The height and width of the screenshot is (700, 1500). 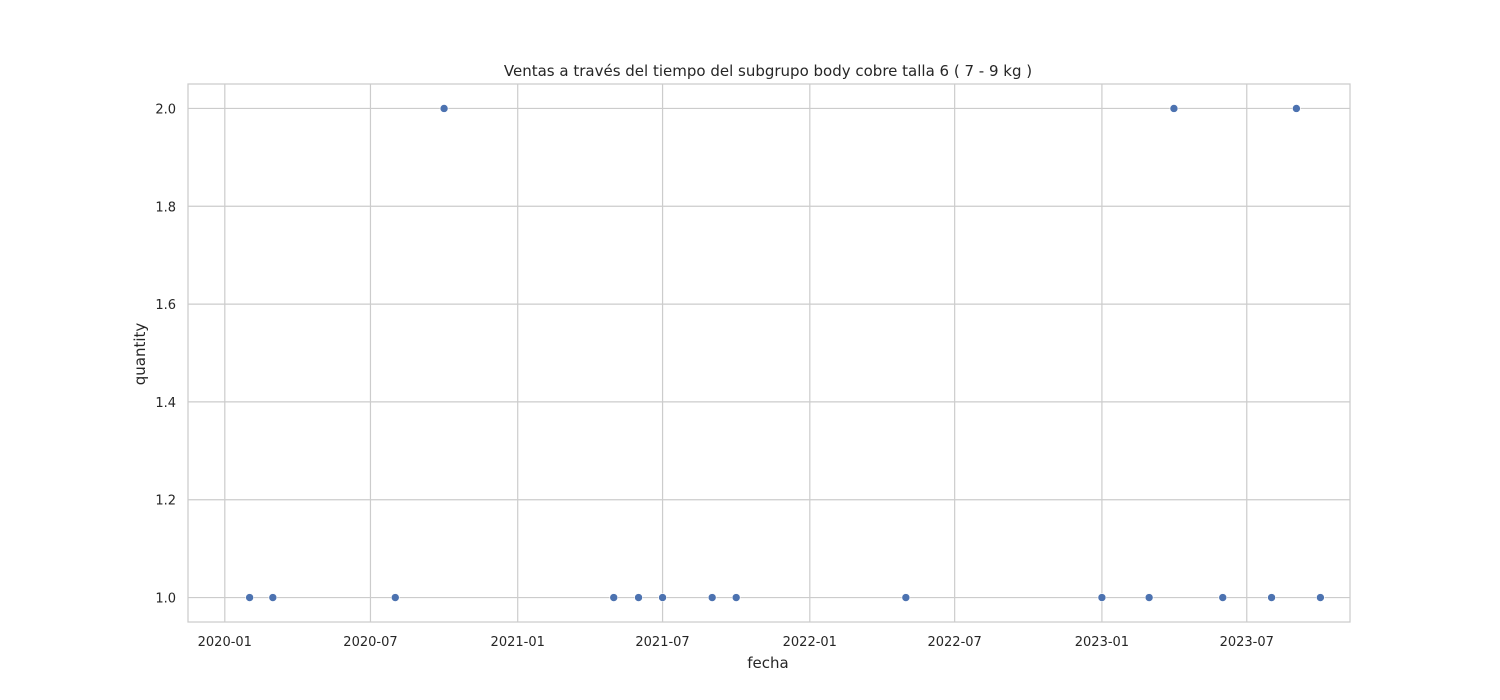 What do you see at coordinates (662, 642) in the screenshot?
I see `x-tick-label: 2021-07` at bounding box center [662, 642].